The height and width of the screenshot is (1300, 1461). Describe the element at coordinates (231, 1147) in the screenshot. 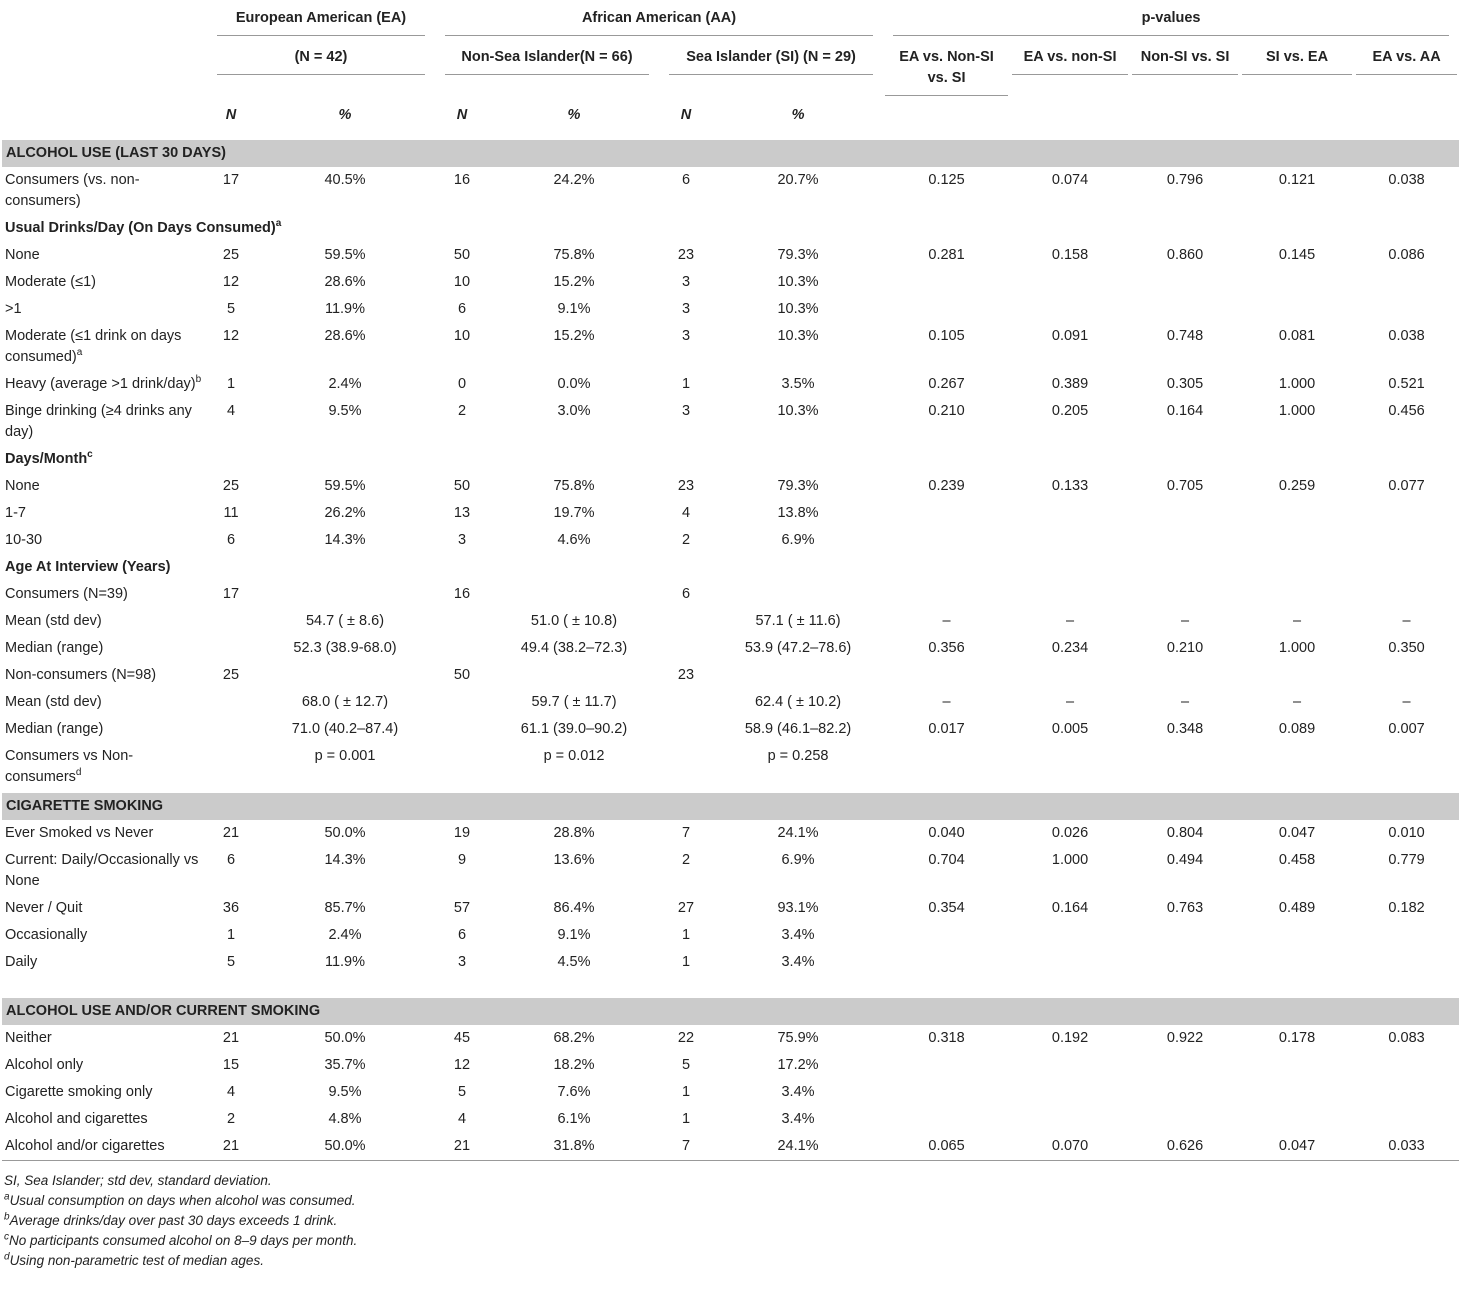

I see `cell: 21` at that location.